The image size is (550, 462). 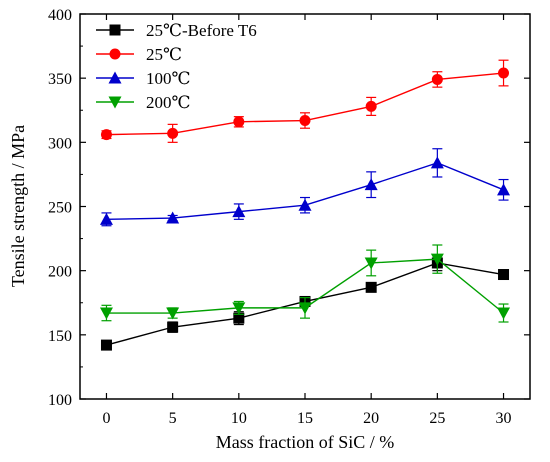 I want to click on legend-item: 25℃-Before T6, so click(x=176, y=30).